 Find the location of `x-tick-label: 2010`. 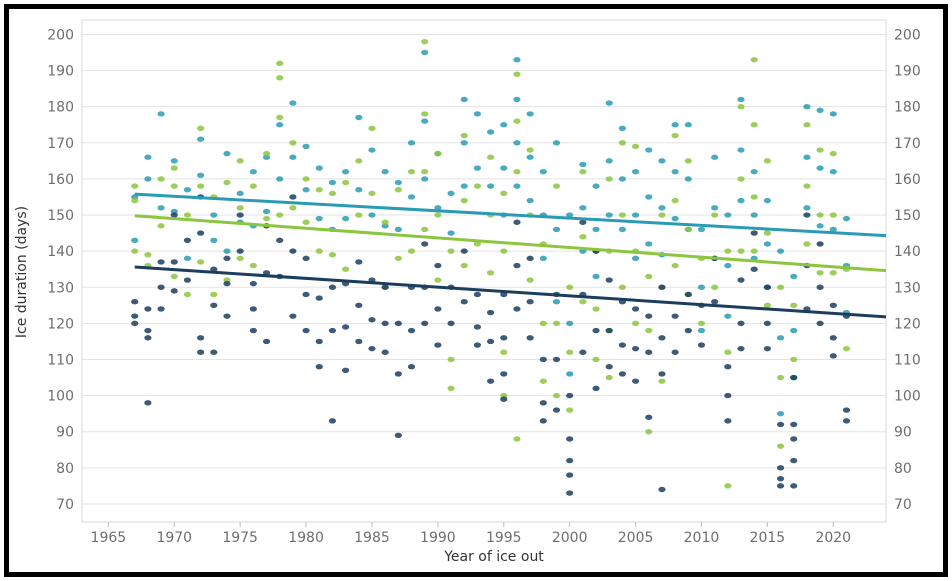

x-tick-label: 2010 is located at coordinates (702, 538).